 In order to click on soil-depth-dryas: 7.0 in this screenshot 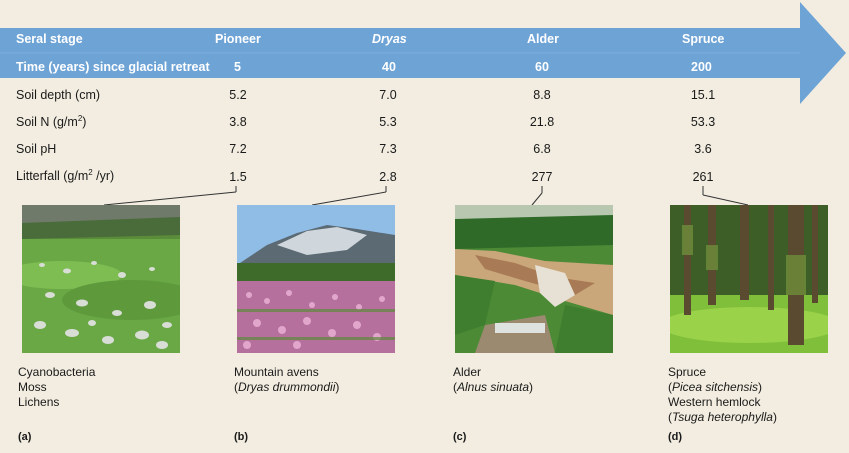, I will do `click(388, 95)`.